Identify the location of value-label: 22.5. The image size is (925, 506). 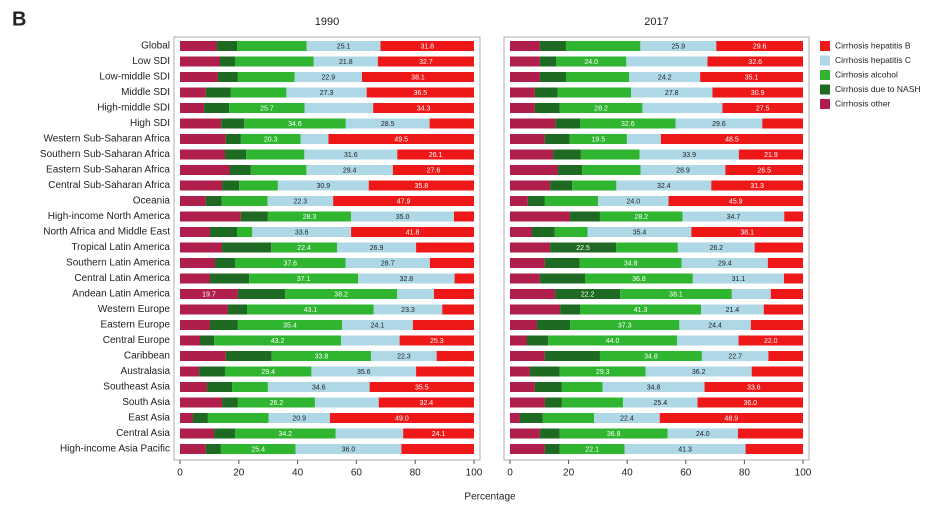
(583, 248).